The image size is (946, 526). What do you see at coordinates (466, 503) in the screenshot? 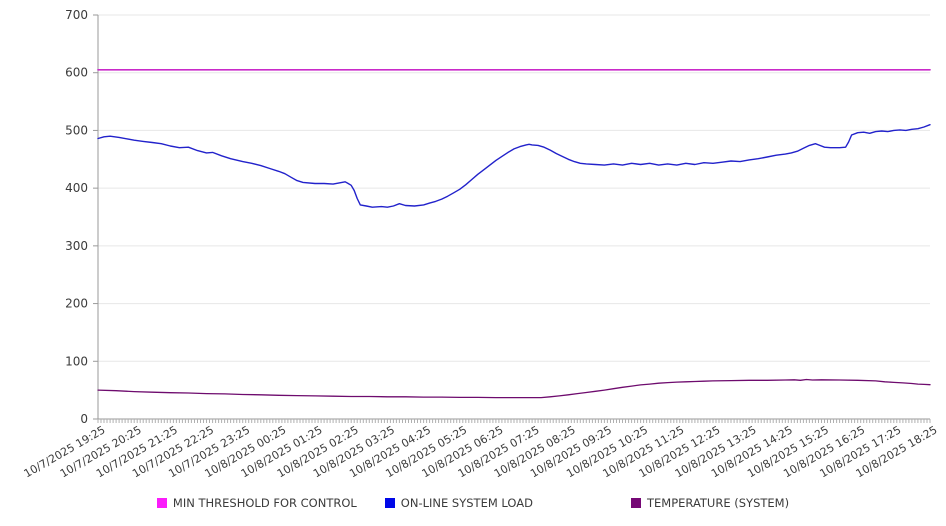
I see `legend-label: ON-LINE SYSTEM LOAD` at bounding box center [466, 503].